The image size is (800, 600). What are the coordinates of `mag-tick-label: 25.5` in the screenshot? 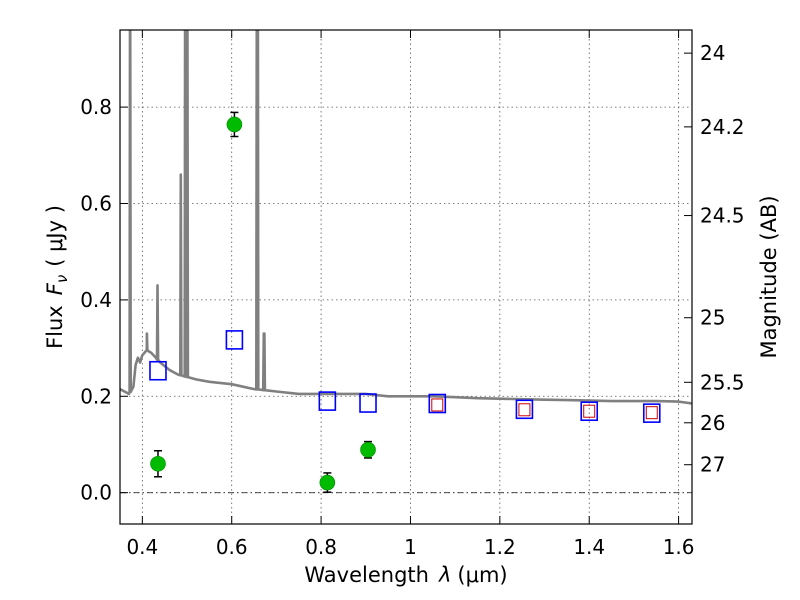 It's located at (722, 382).